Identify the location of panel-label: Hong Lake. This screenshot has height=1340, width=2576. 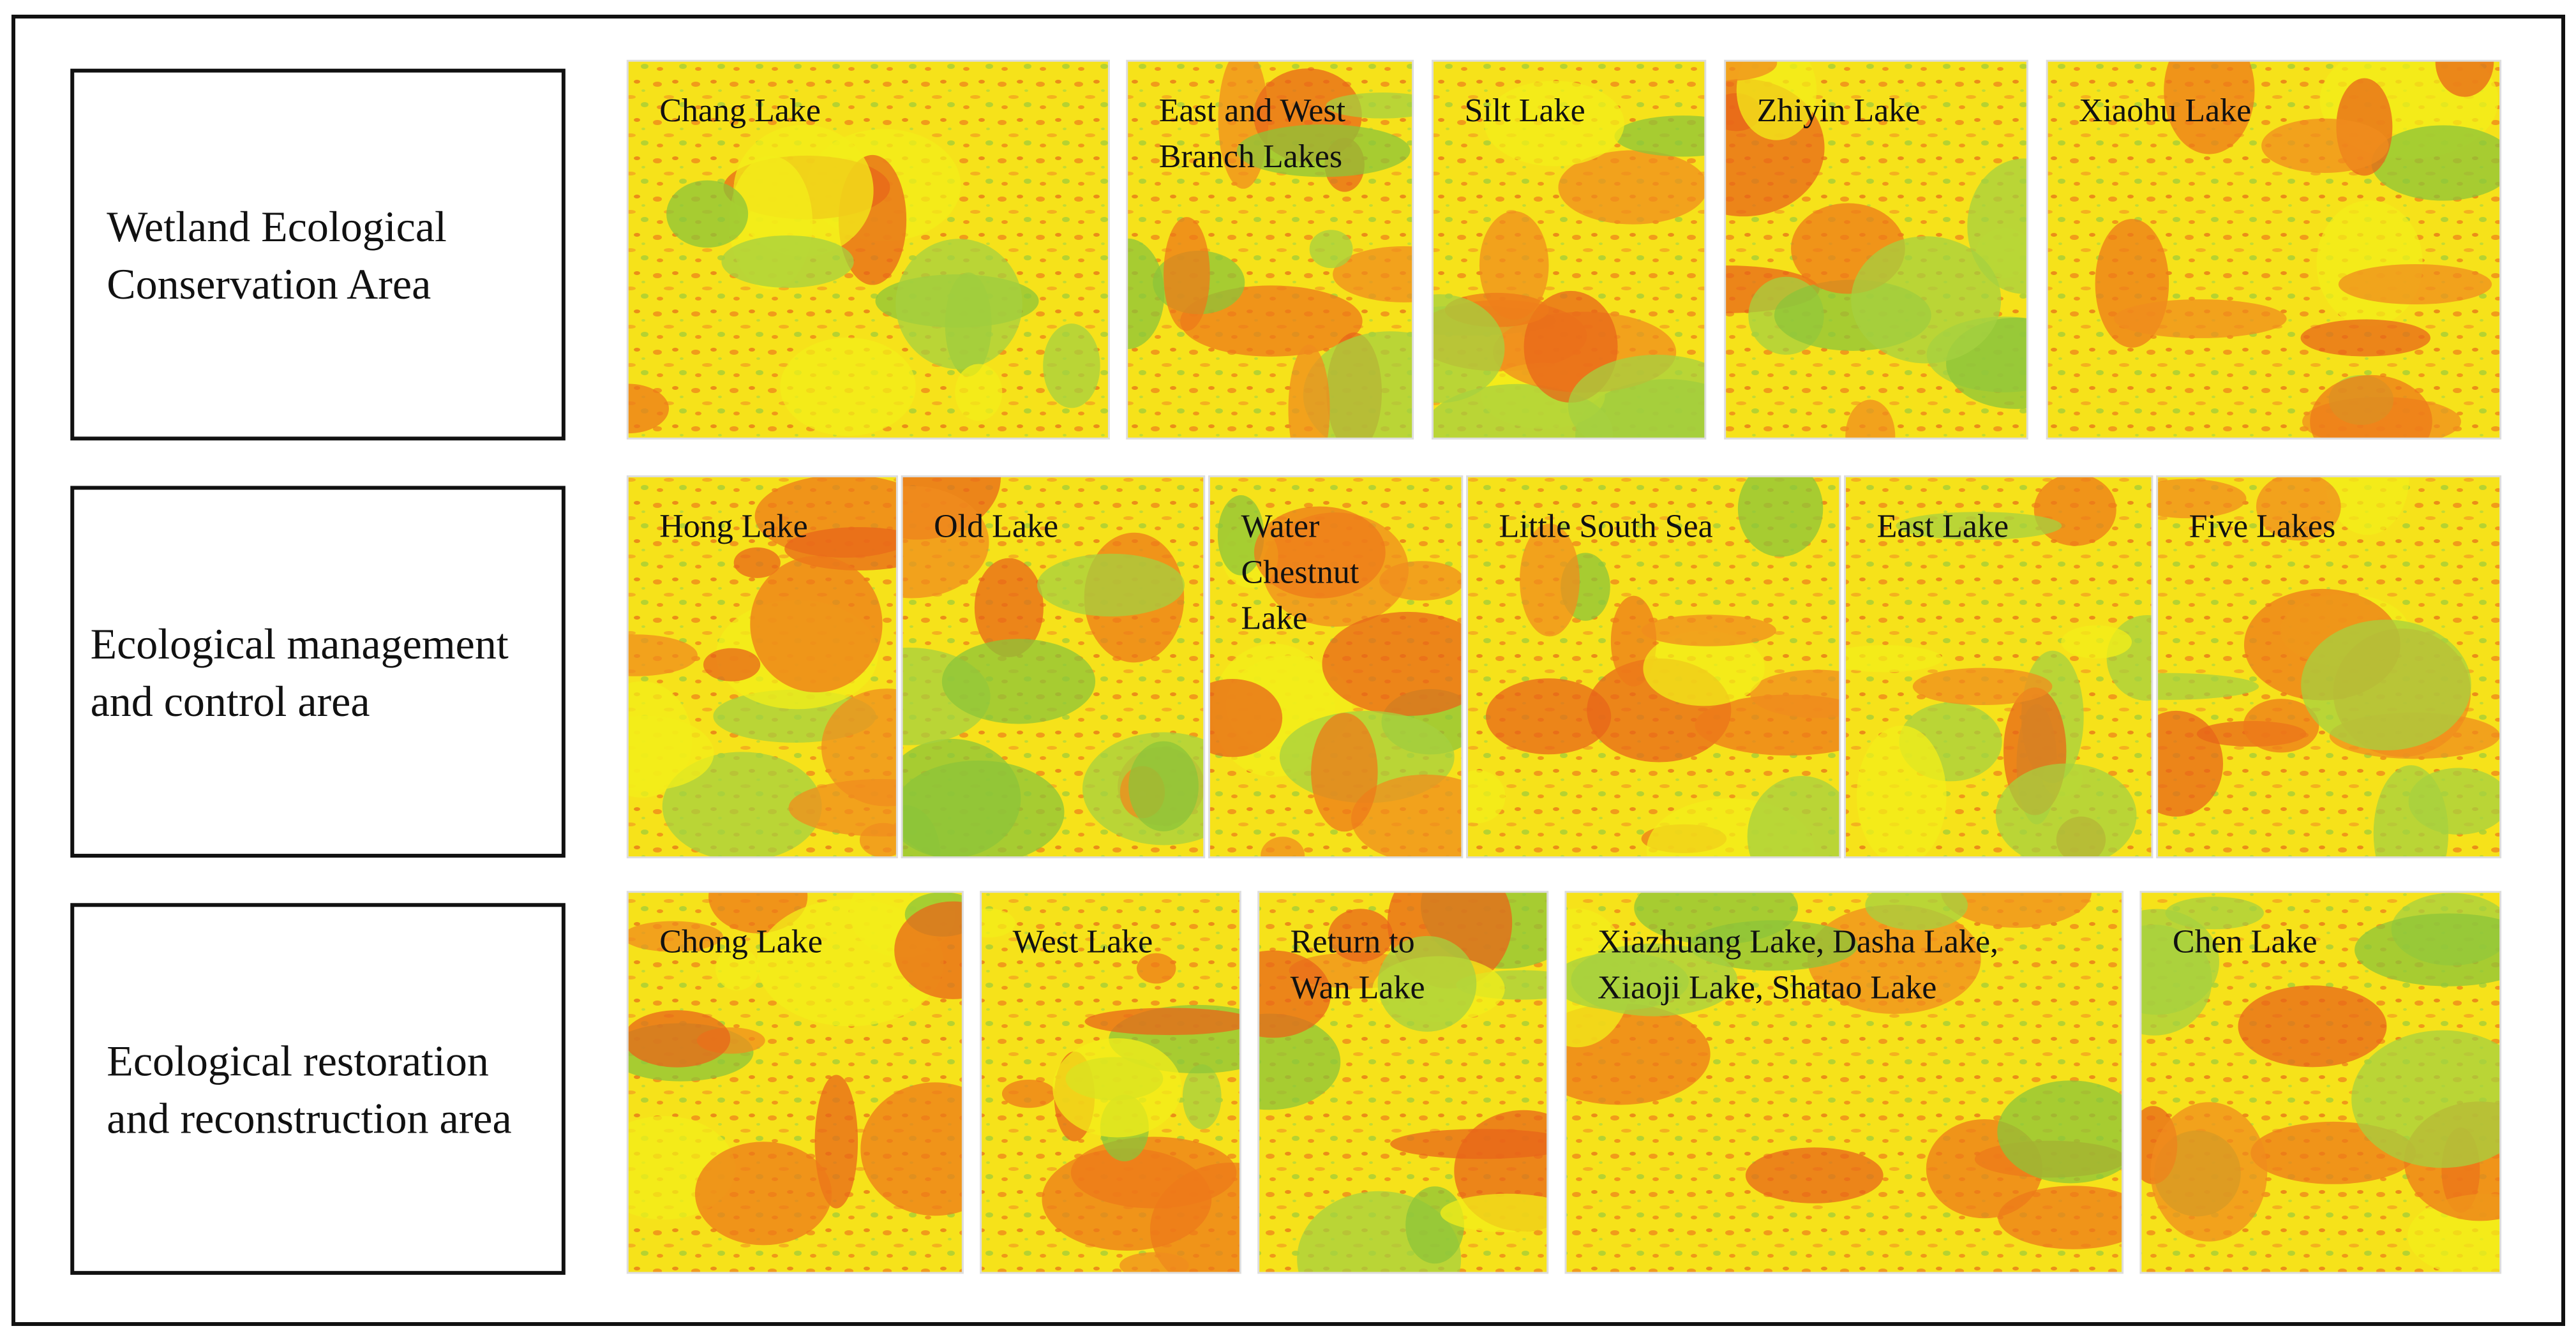
(733, 526).